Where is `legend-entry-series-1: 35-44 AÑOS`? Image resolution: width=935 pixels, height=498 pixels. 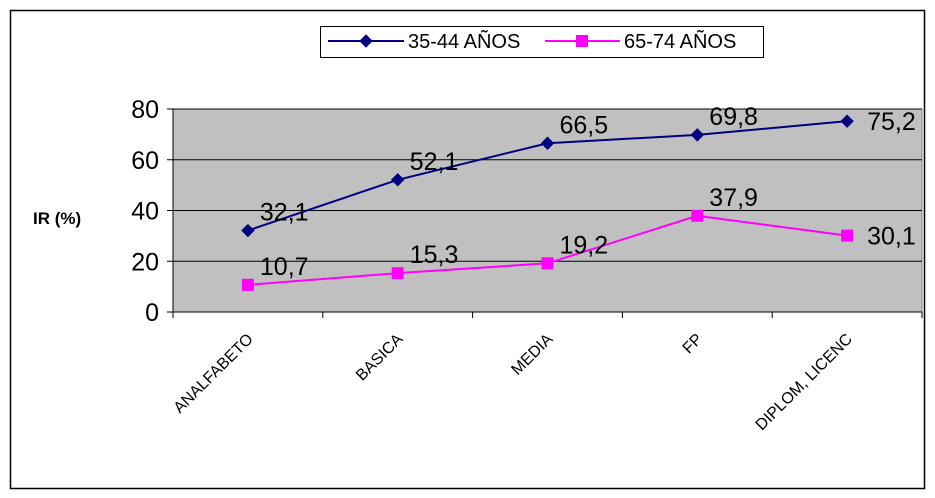
legend-entry-series-1: 35-44 AÑOS is located at coordinates (424, 41).